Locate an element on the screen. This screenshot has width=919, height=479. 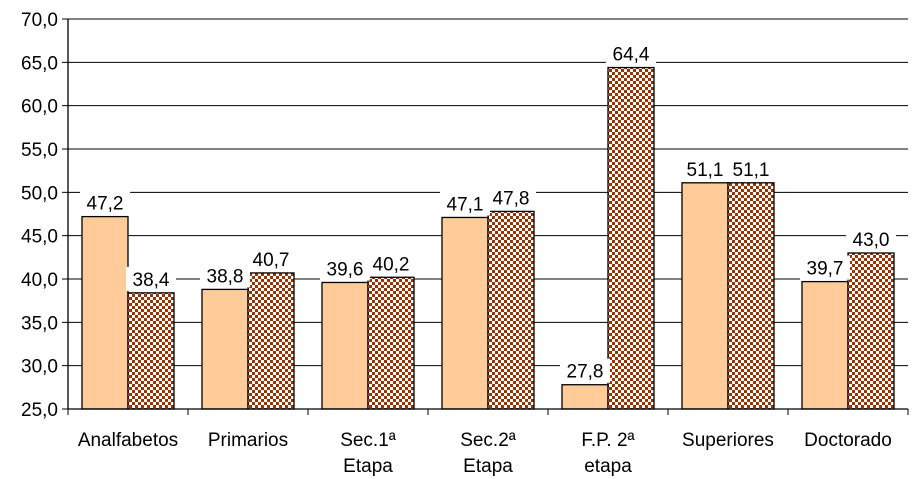
category-label: Sec.2ª is located at coordinates (488, 440).